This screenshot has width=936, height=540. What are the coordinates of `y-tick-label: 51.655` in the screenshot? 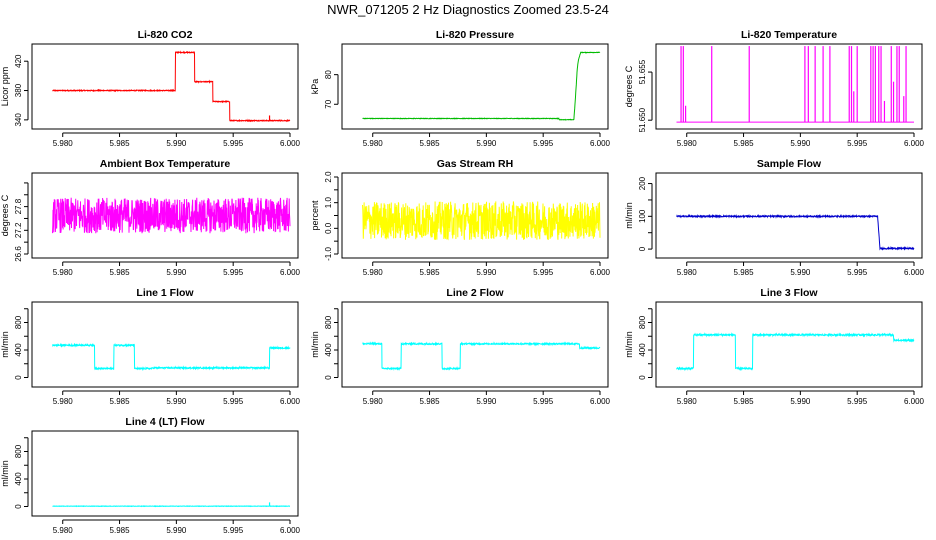 It's located at (642, 71).